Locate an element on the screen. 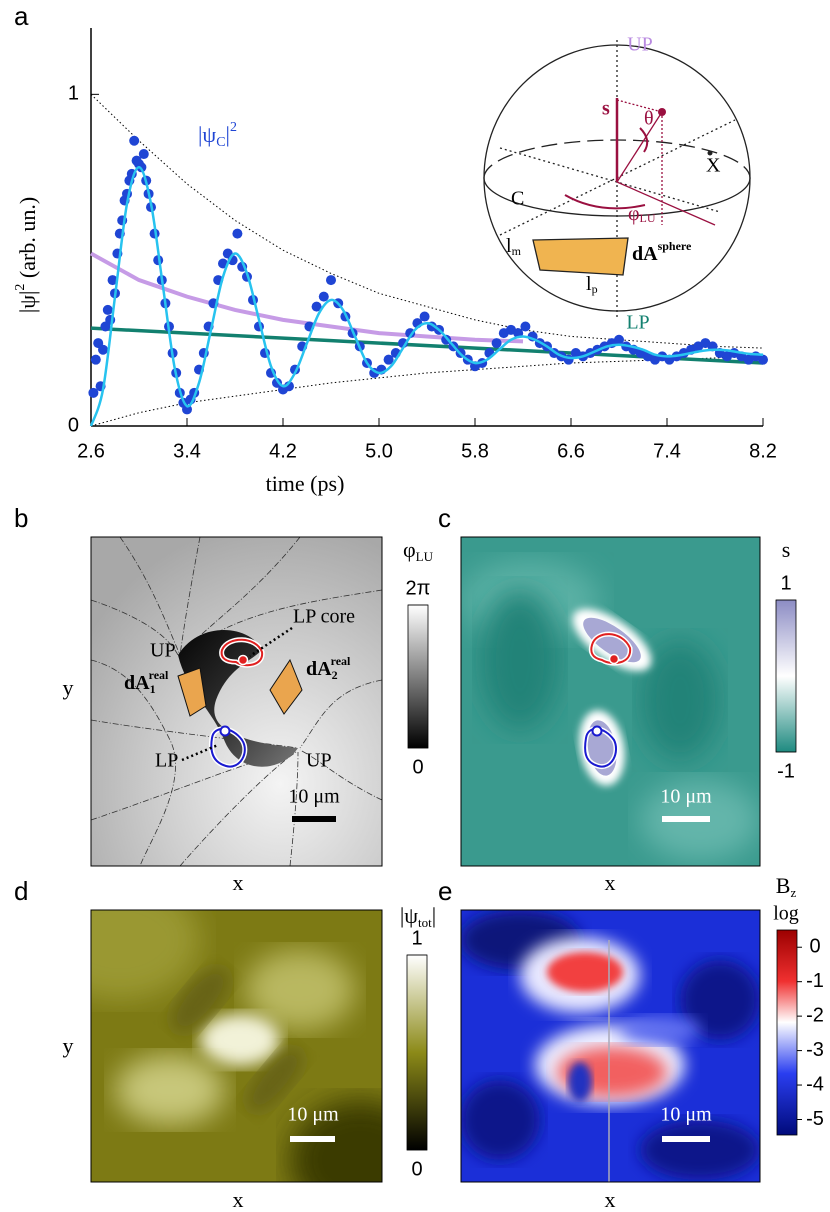  inset-label: LP is located at coordinates (637, 323).